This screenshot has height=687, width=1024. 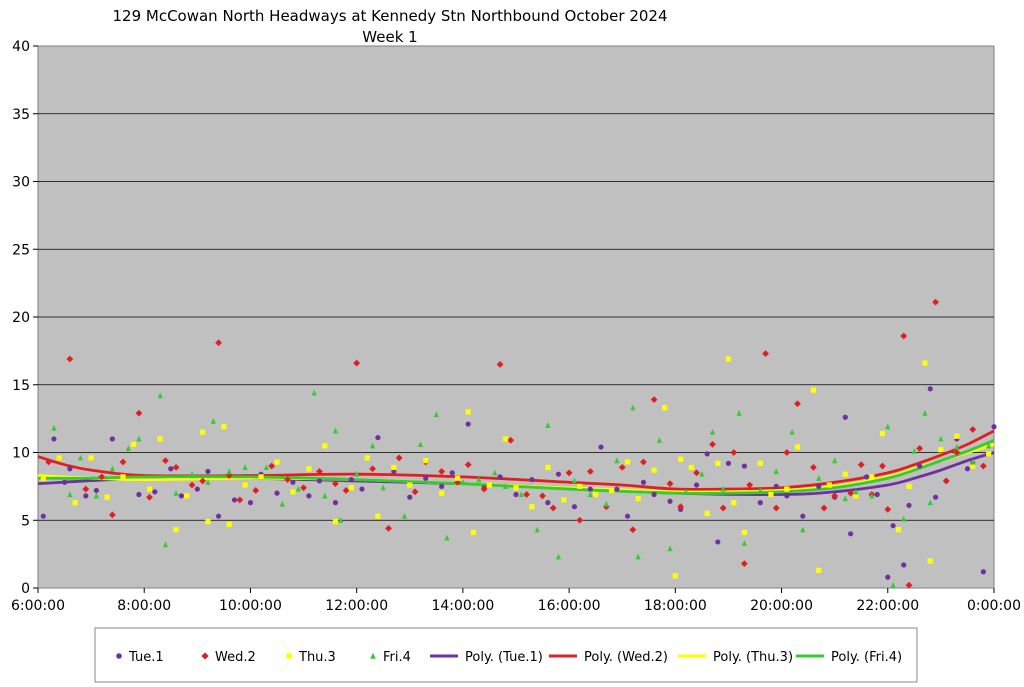 I want to click on x-tick-label: 16:00:00, so click(x=569, y=606).